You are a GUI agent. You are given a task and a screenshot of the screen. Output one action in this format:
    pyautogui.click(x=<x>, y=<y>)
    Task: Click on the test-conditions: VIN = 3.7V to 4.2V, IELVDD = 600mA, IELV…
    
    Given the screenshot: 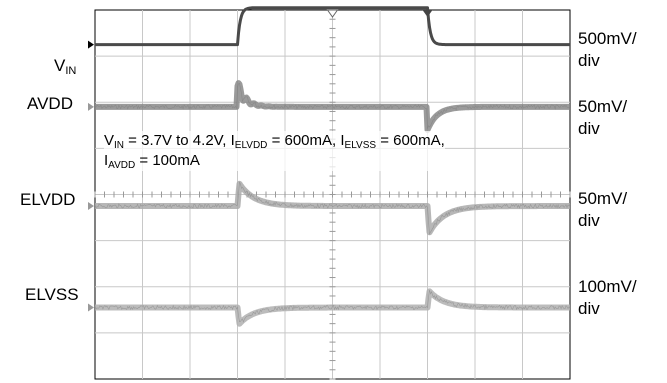 What is the action you would take?
    pyautogui.click(x=274, y=151)
    